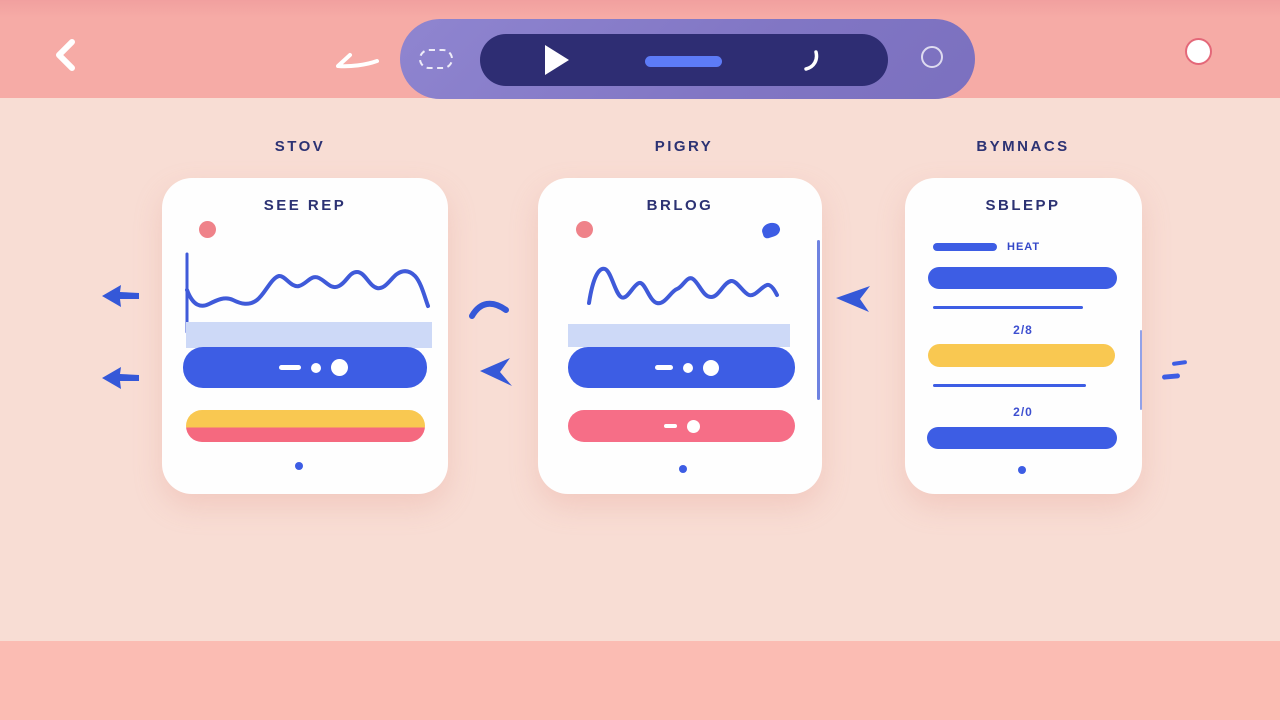 The width and height of the screenshot is (1280, 720). Describe the element at coordinates (680, 205) in the screenshot. I see `card-2-title: BRLOG` at that location.